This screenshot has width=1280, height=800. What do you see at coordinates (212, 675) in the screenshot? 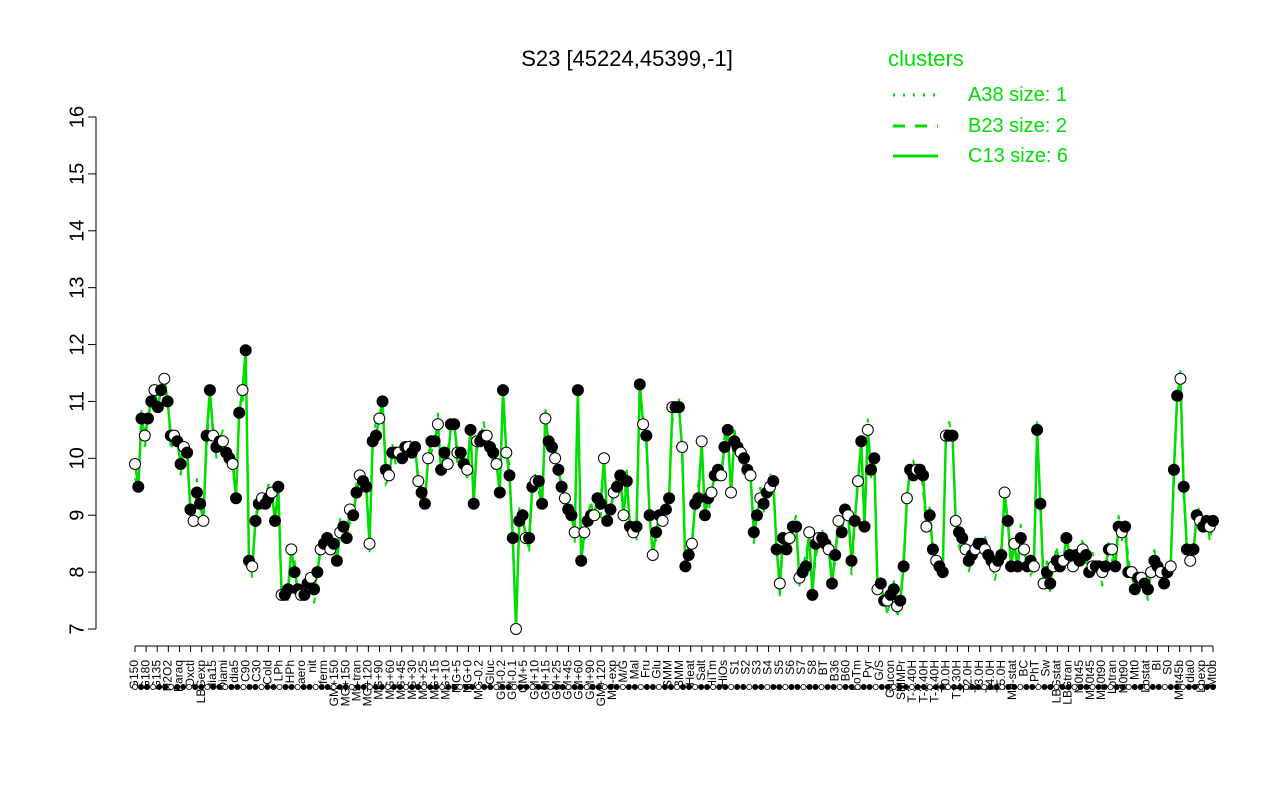
I see `x-tick-label: dia15` at bounding box center [212, 675].